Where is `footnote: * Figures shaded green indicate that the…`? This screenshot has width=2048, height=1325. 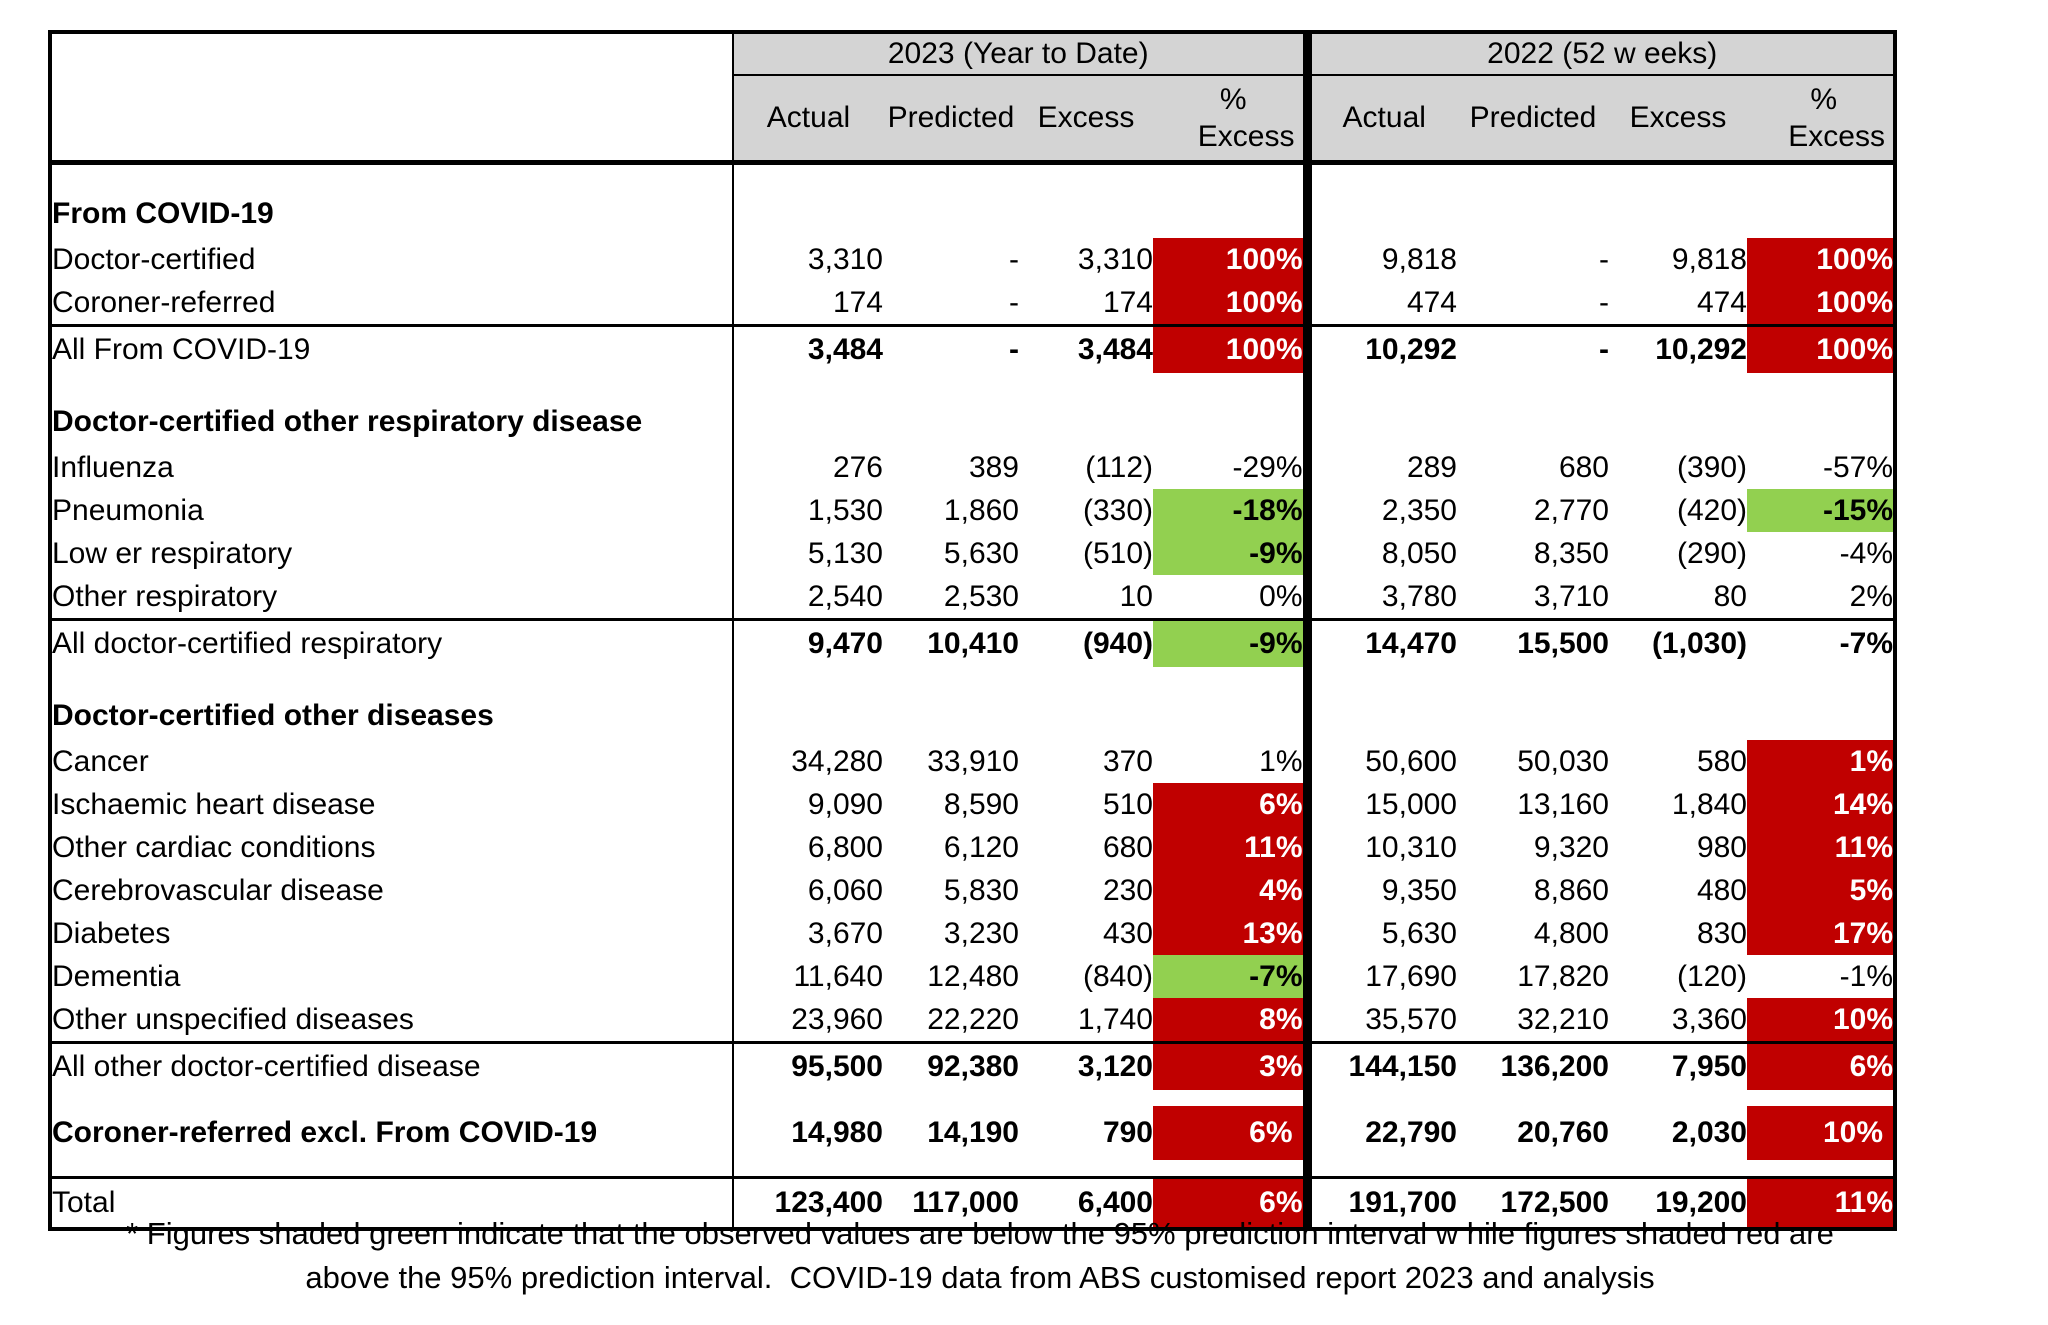 footnote: * Figures shaded green indicate that the… is located at coordinates (980, 1256).